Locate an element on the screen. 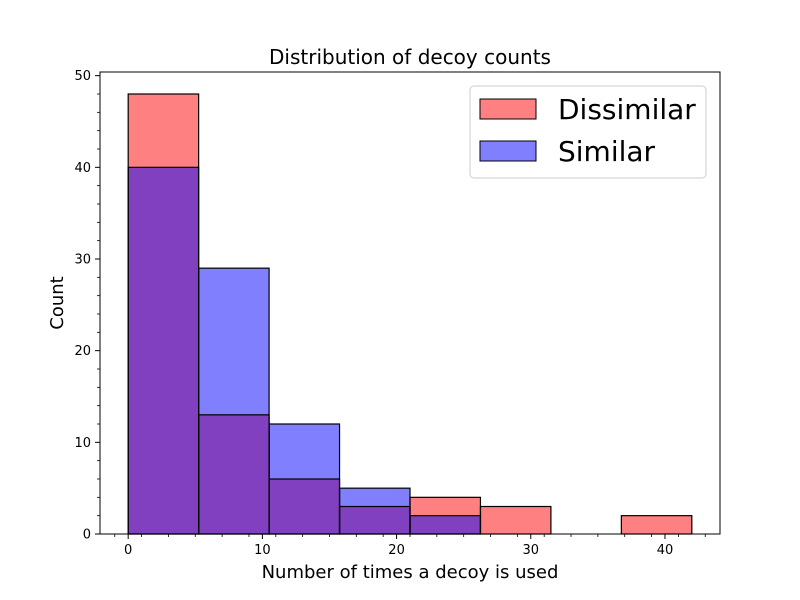 The height and width of the screenshot is (600, 800). x-tick-label-20: 20 is located at coordinates (396, 550).